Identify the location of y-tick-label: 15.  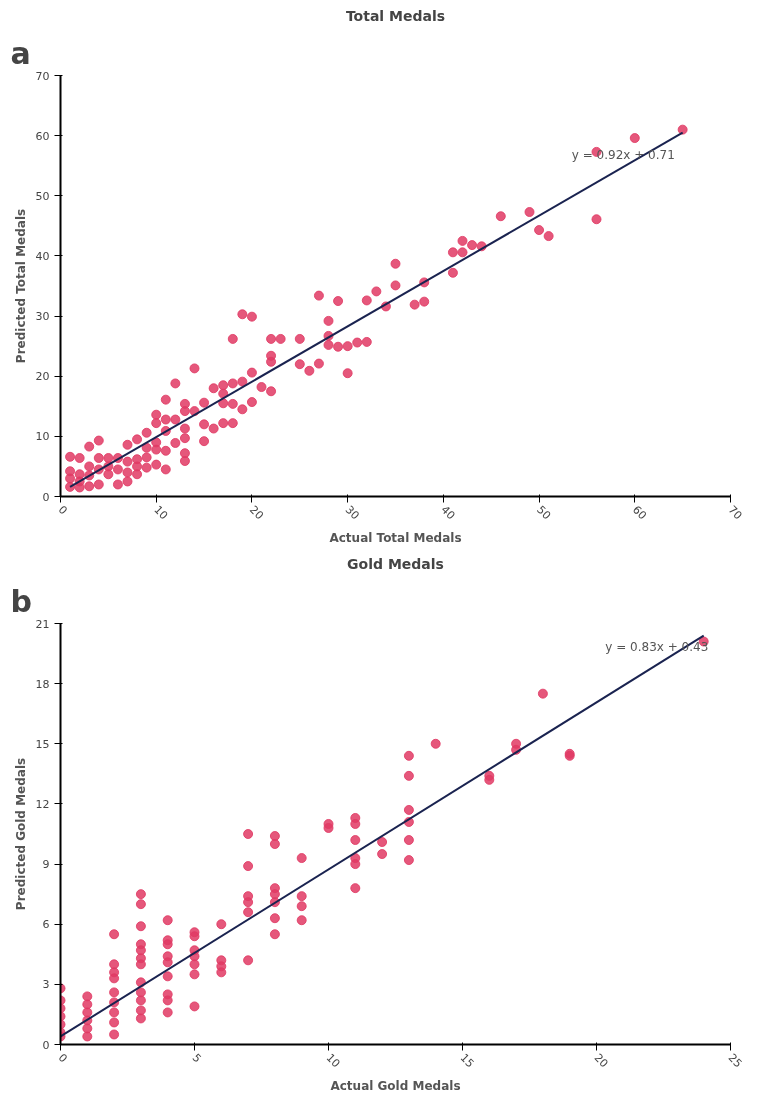
(42, 744).